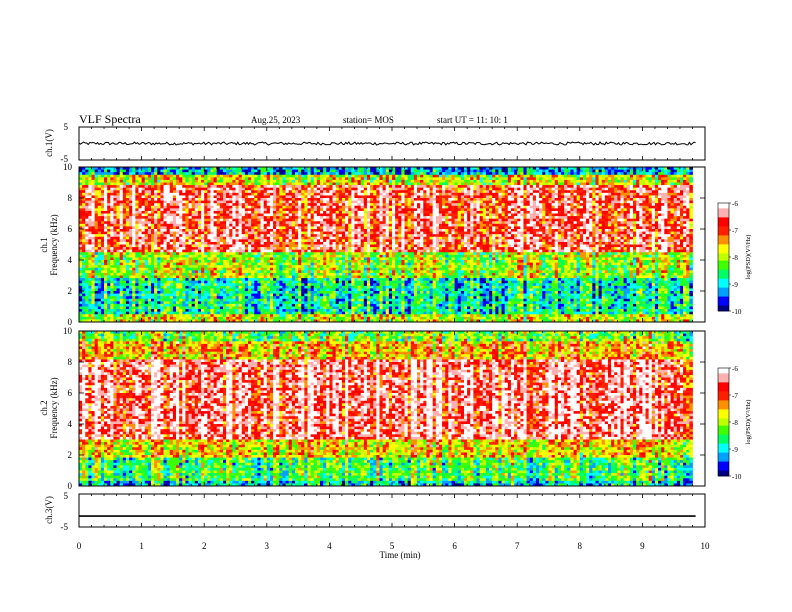 This screenshot has height=612, width=792. I want to click on start-time-label: start UT = 11: 10: 1, so click(472, 120).